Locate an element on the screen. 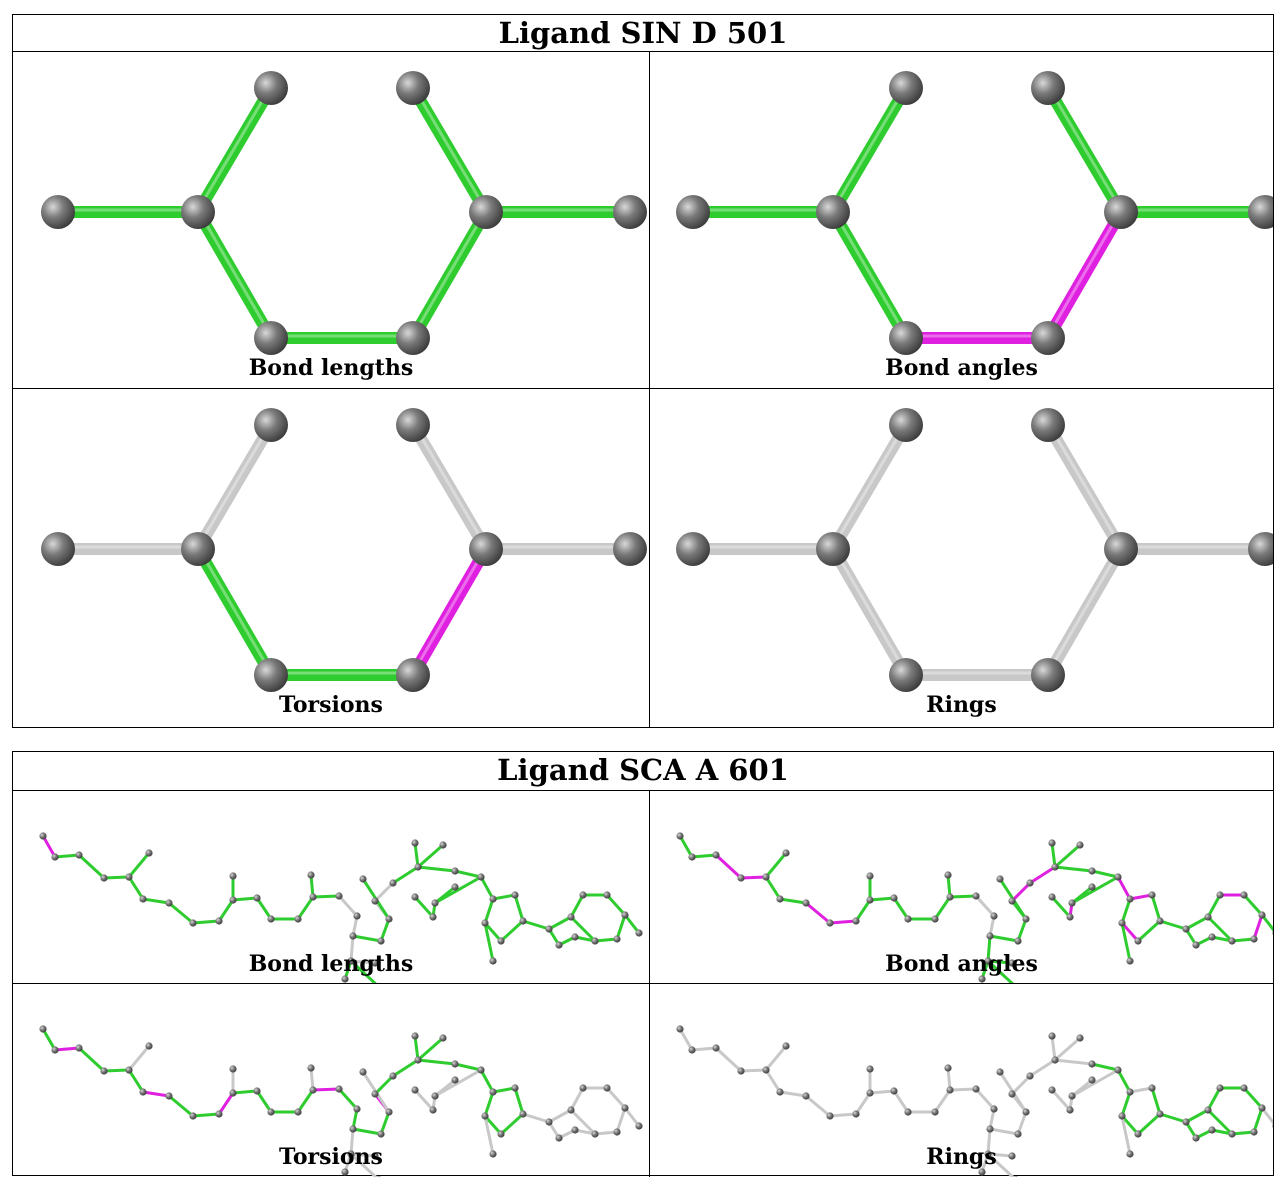 This screenshot has height=1177, width=1274. divider is located at coordinates (643, 388).